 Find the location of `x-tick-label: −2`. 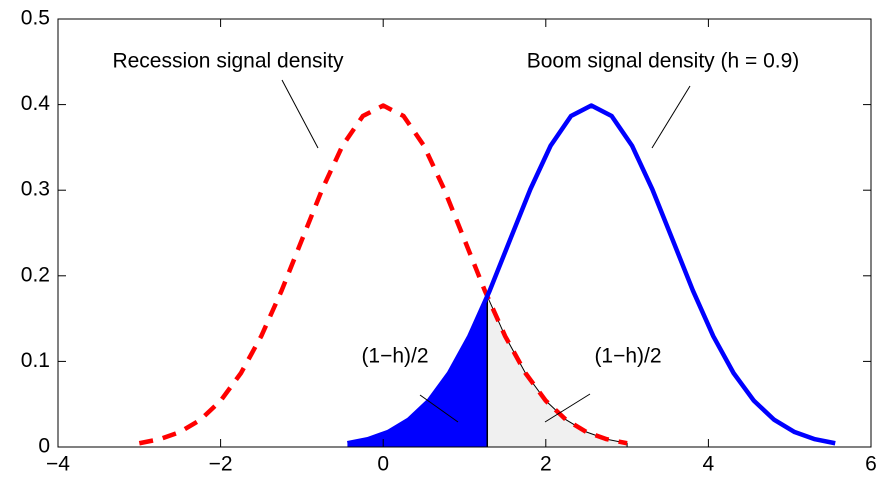

x-tick-label: −2 is located at coordinates (221, 464).